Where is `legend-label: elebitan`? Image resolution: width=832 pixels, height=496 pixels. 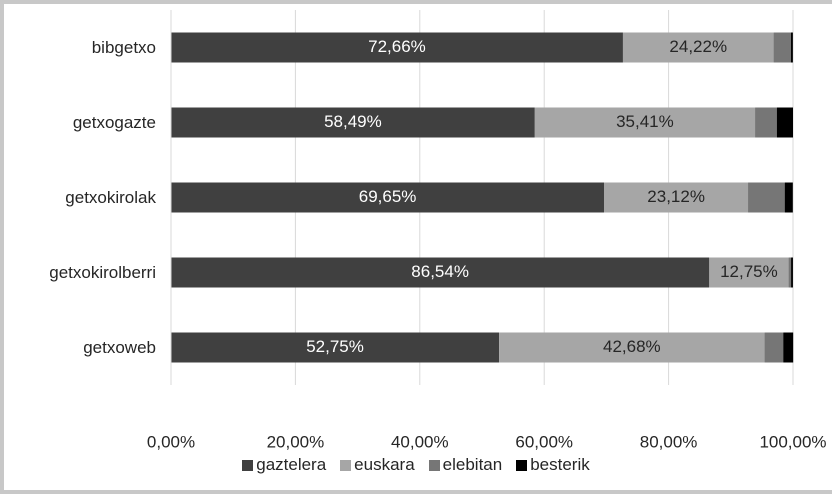
legend-label: elebitan is located at coordinates (472, 464).